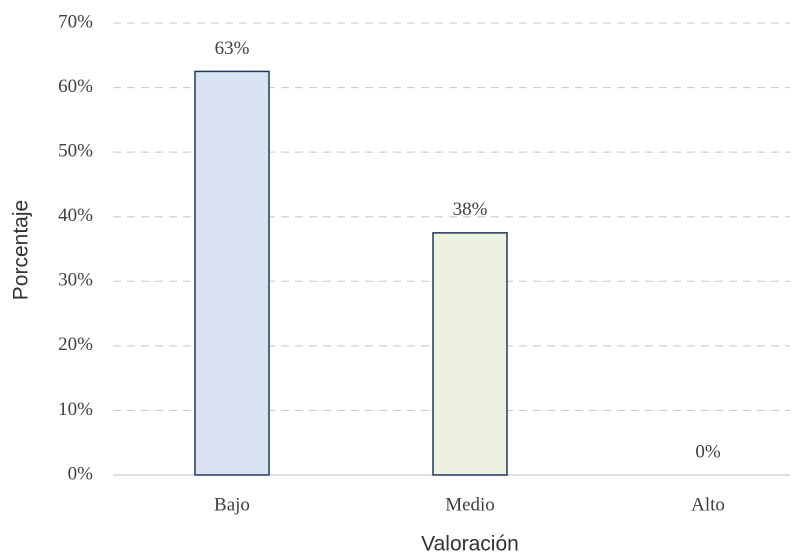  Describe the element at coordinates (470, 504) in the screenshot. I see `x-tick-label: Medio` at that location.